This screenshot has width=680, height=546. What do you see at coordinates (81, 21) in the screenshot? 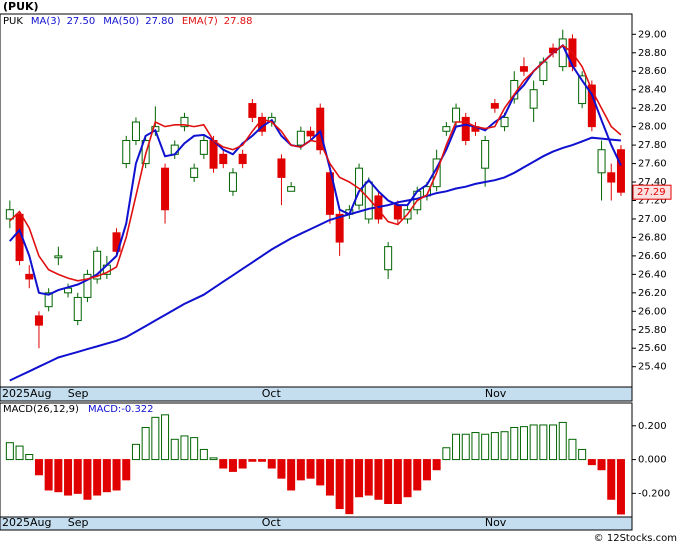
I see `legend-value: 27.50` at bounding box center [81, 21].